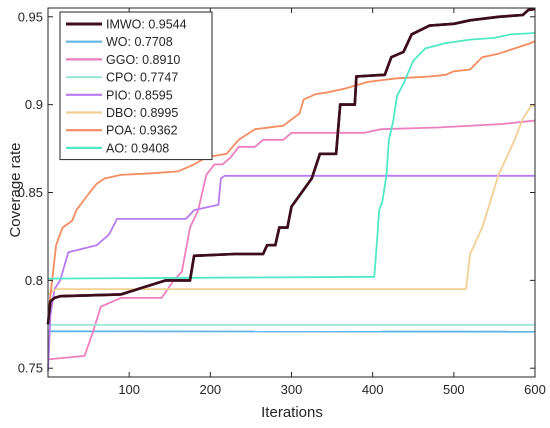 The width and height of the screenshot is (550, 428). What do you see at coordinates (373, 389) in the screenshot?
I see `x-tick-label: 400` at bounding box center [373, 389].